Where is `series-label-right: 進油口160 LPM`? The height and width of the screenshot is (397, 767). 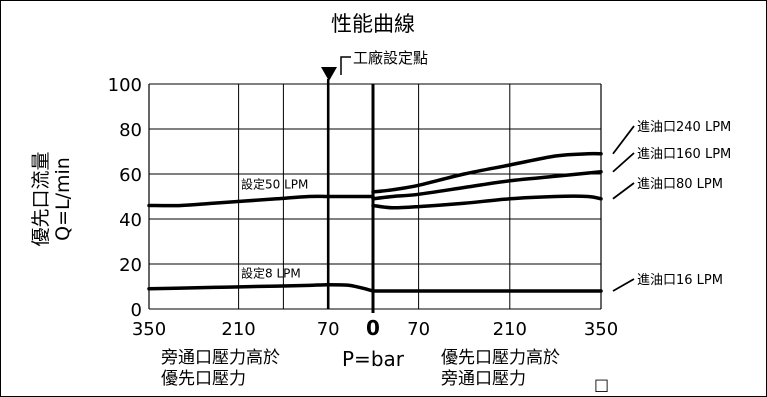 series-label-right: 進油口160 LPM is located at coordinates (684, 154).